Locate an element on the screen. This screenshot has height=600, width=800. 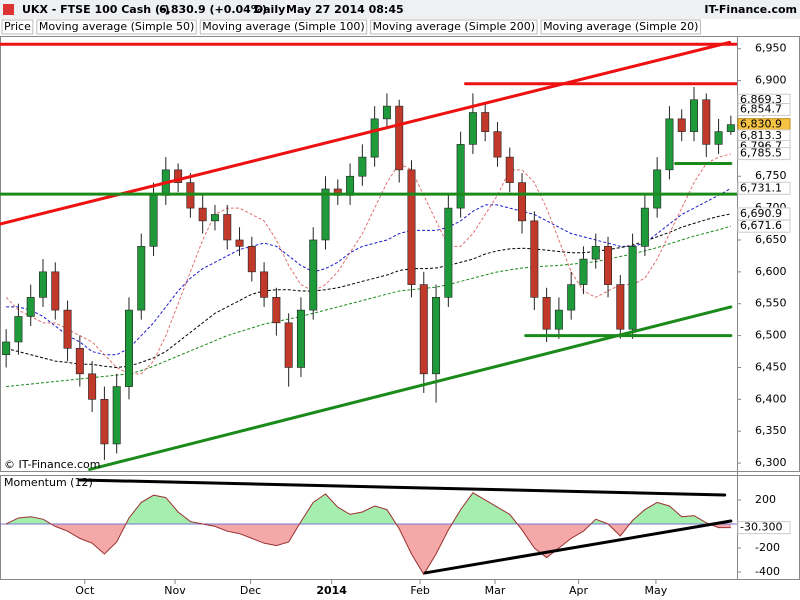
y-tick-label: 6,900 is located at coordinates (771, 80).